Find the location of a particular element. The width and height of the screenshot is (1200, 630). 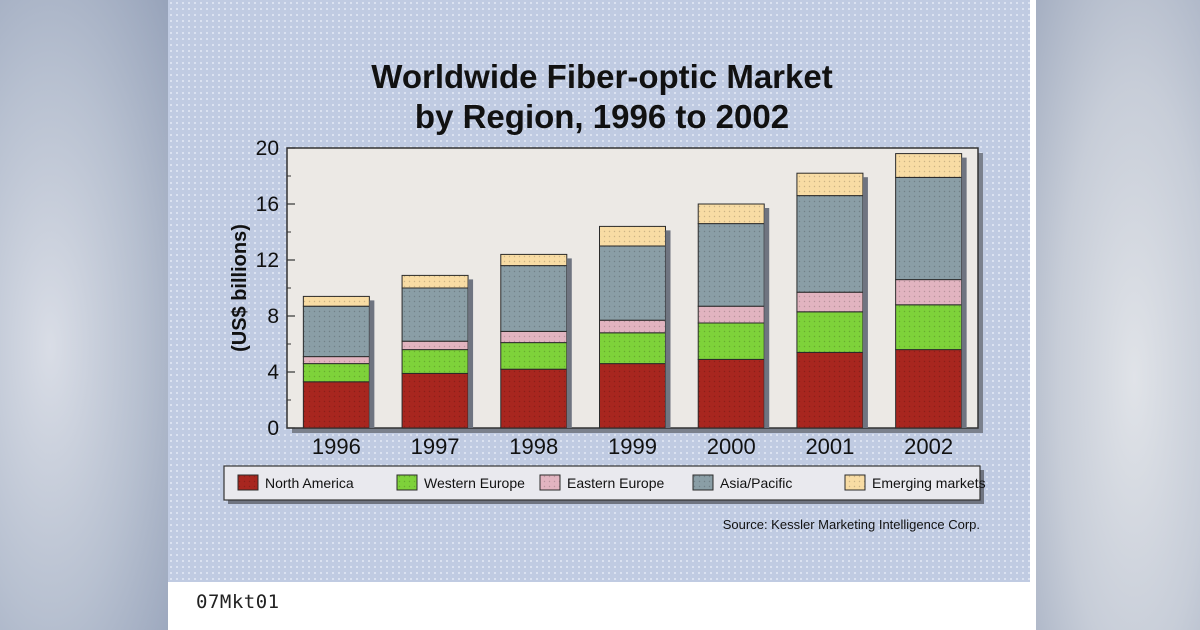

y-tick-label: 4 is located at coordinates (273, 372).